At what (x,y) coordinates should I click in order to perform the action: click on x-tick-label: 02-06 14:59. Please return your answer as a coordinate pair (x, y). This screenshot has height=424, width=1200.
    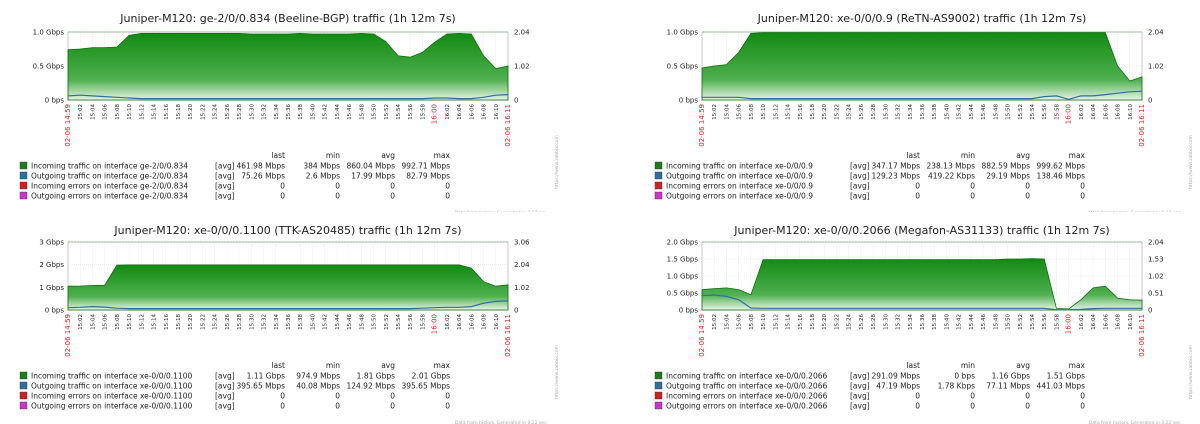
    Looking at the image, I should click on (68, 125).